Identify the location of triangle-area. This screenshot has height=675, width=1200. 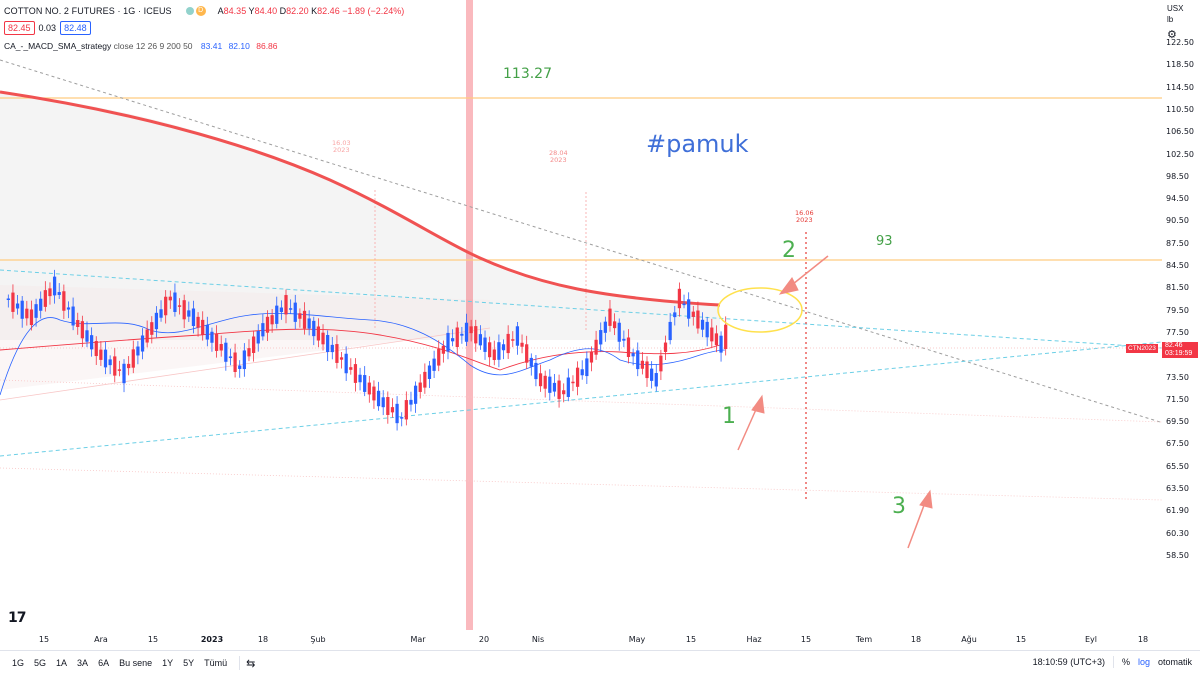
(245, 337).